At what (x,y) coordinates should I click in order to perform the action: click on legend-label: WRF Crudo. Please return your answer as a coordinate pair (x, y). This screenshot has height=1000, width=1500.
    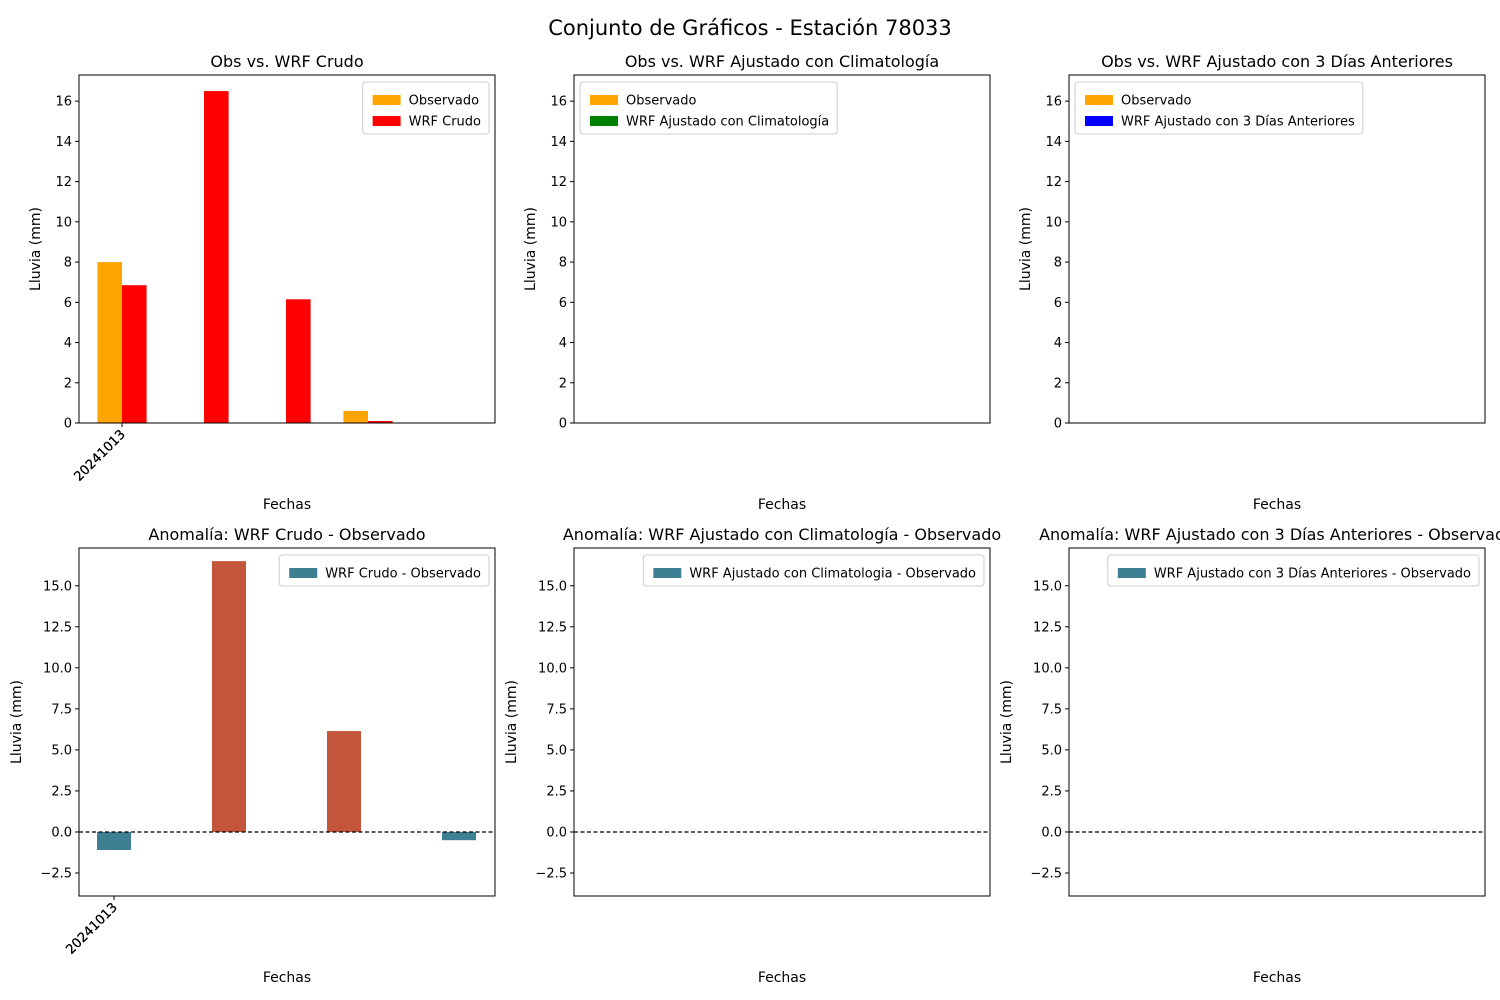
    Looking at the image, I should click on (445, 122).